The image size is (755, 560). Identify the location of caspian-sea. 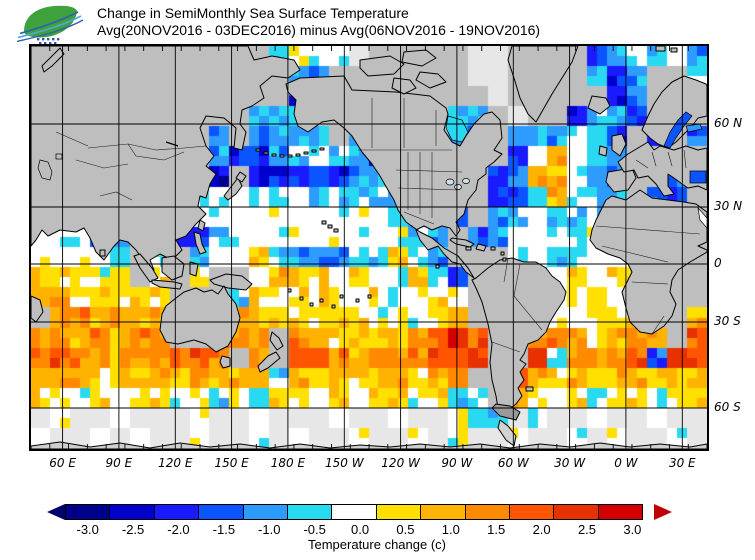
(45, 170).